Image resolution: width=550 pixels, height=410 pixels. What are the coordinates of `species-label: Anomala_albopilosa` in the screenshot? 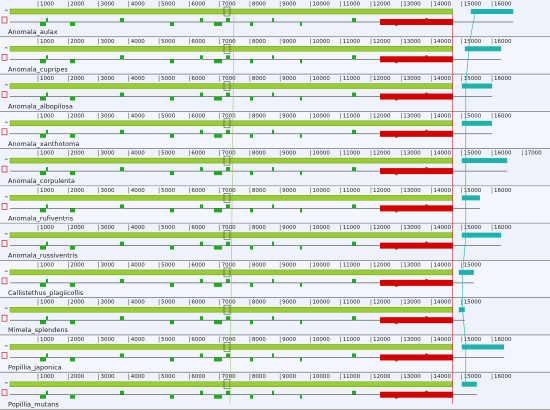 It's located at (40, 107).